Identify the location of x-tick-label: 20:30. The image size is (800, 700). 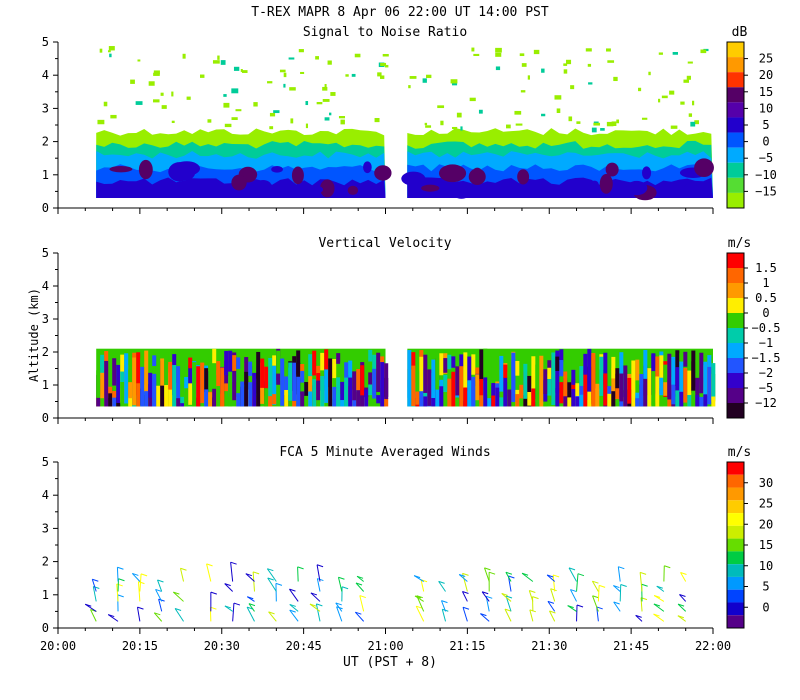
(222, 646).